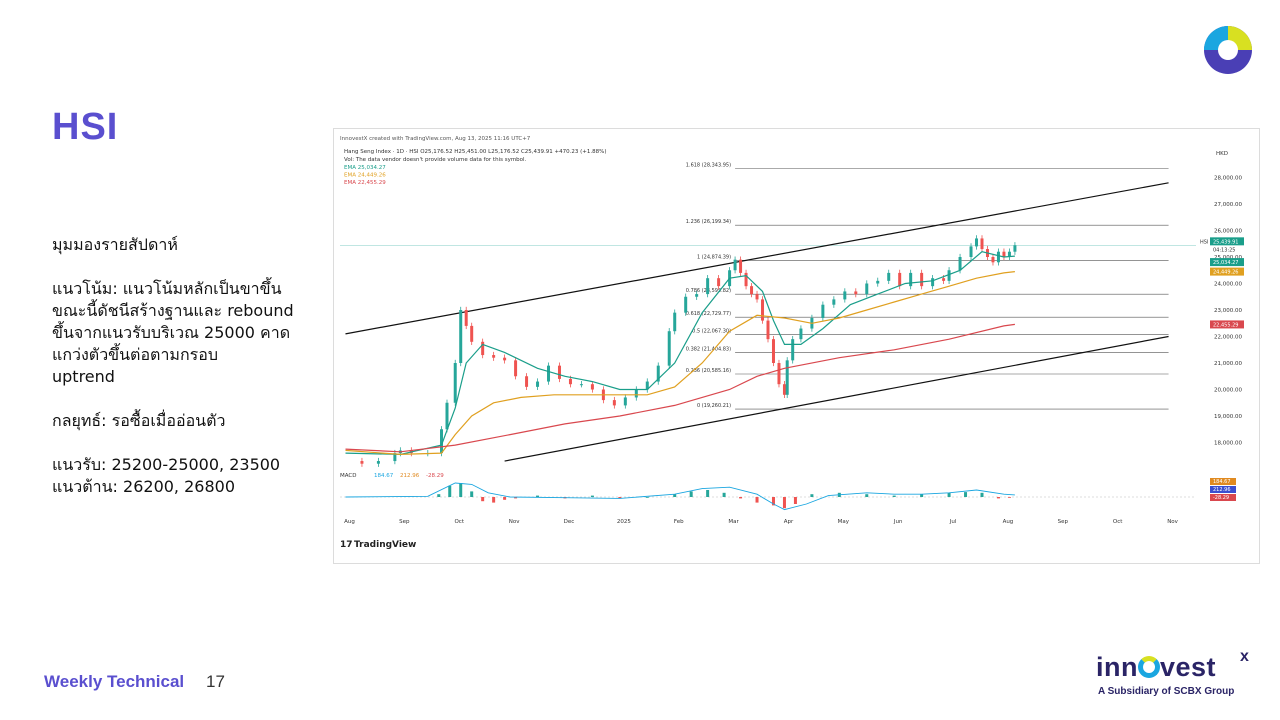  Describe the element at coordinates (385, 545) in the screenshot. I see `tradingview-watermark: TradingView` at that location.